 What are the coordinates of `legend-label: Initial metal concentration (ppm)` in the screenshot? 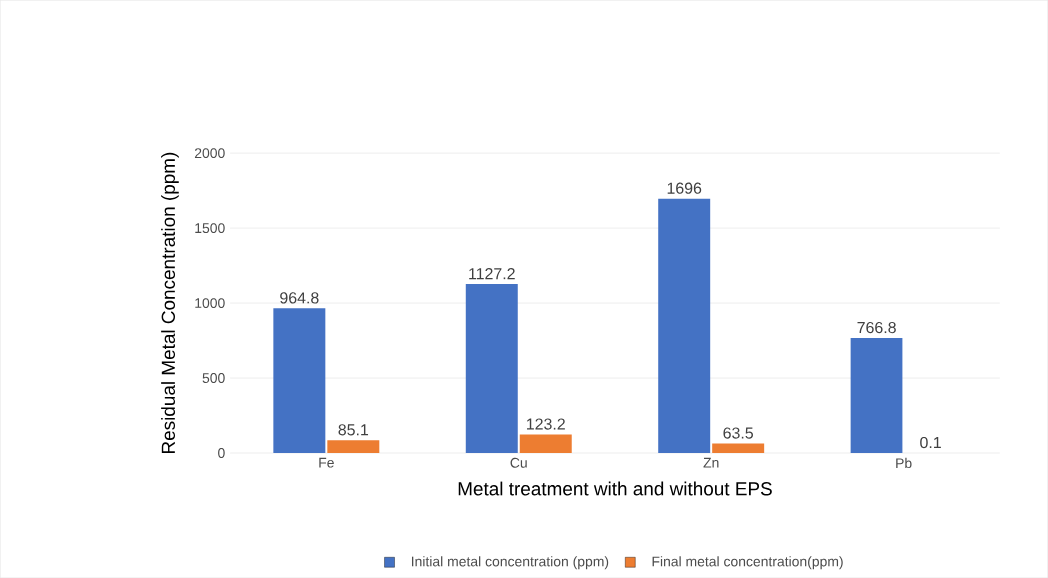 It's located at (510, 563).